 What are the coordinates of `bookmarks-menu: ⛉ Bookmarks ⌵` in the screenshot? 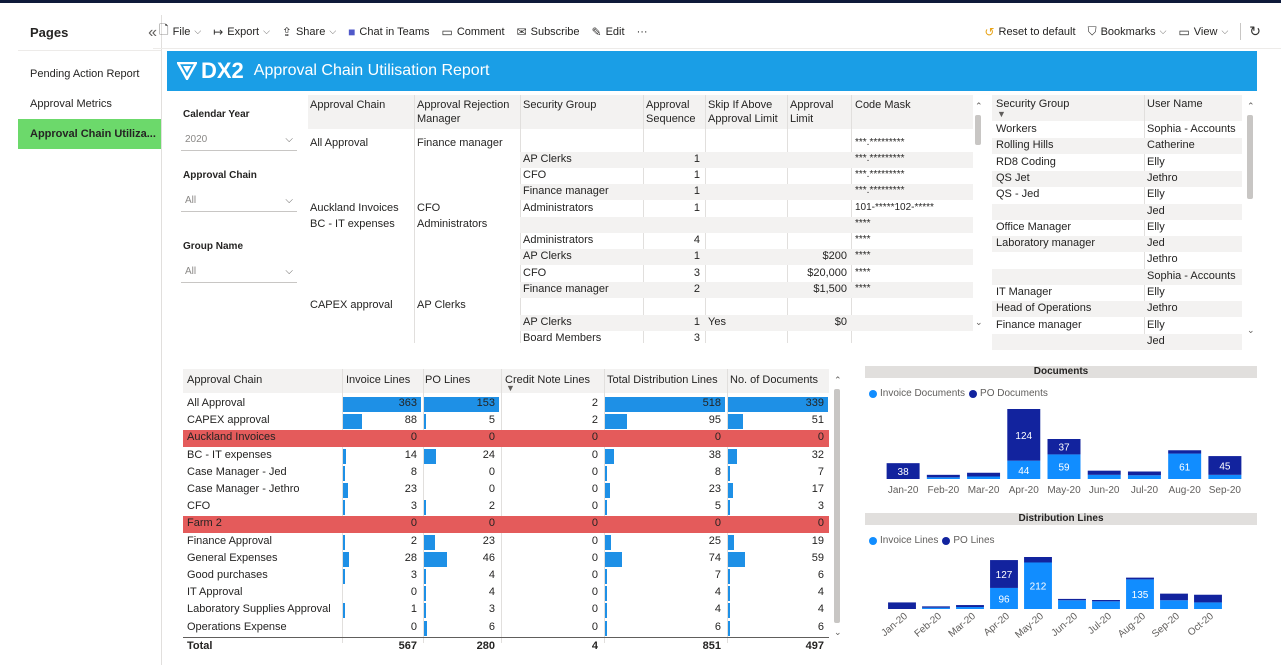 It's located at (1127, 31).